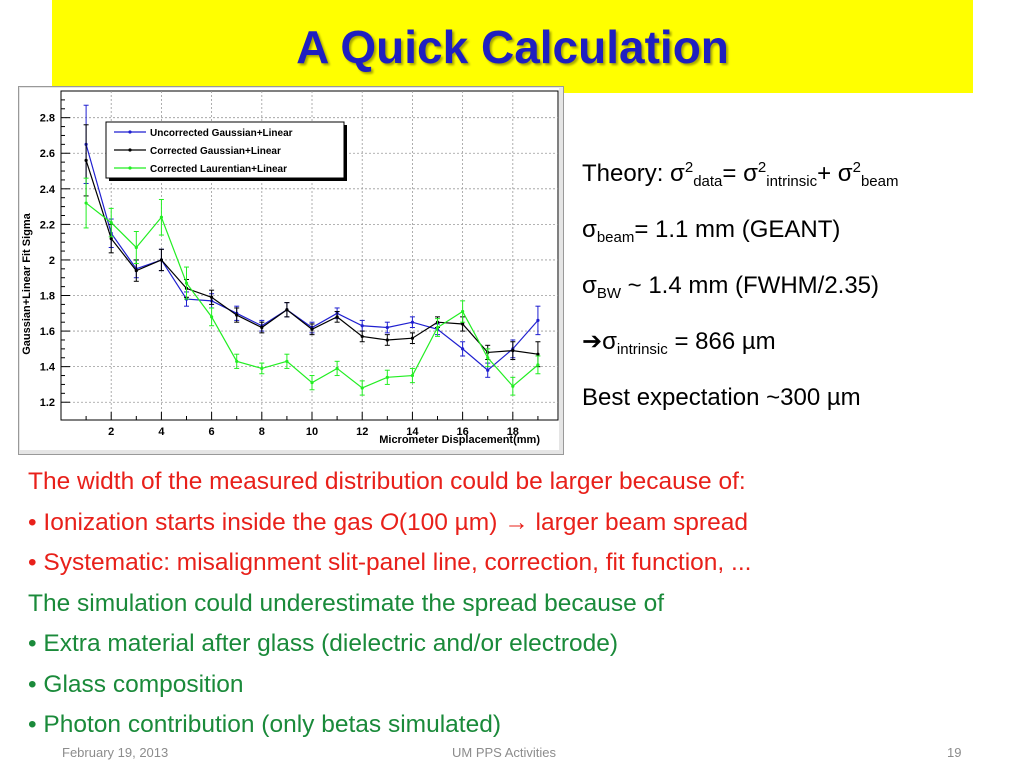 This screenshot has height=768, width=1024. What do you see at coordinates (721, 397) in the screenshot?
I see `best-expectation-line: Best expectation ~300 µm` at bounding box center [721, 397].